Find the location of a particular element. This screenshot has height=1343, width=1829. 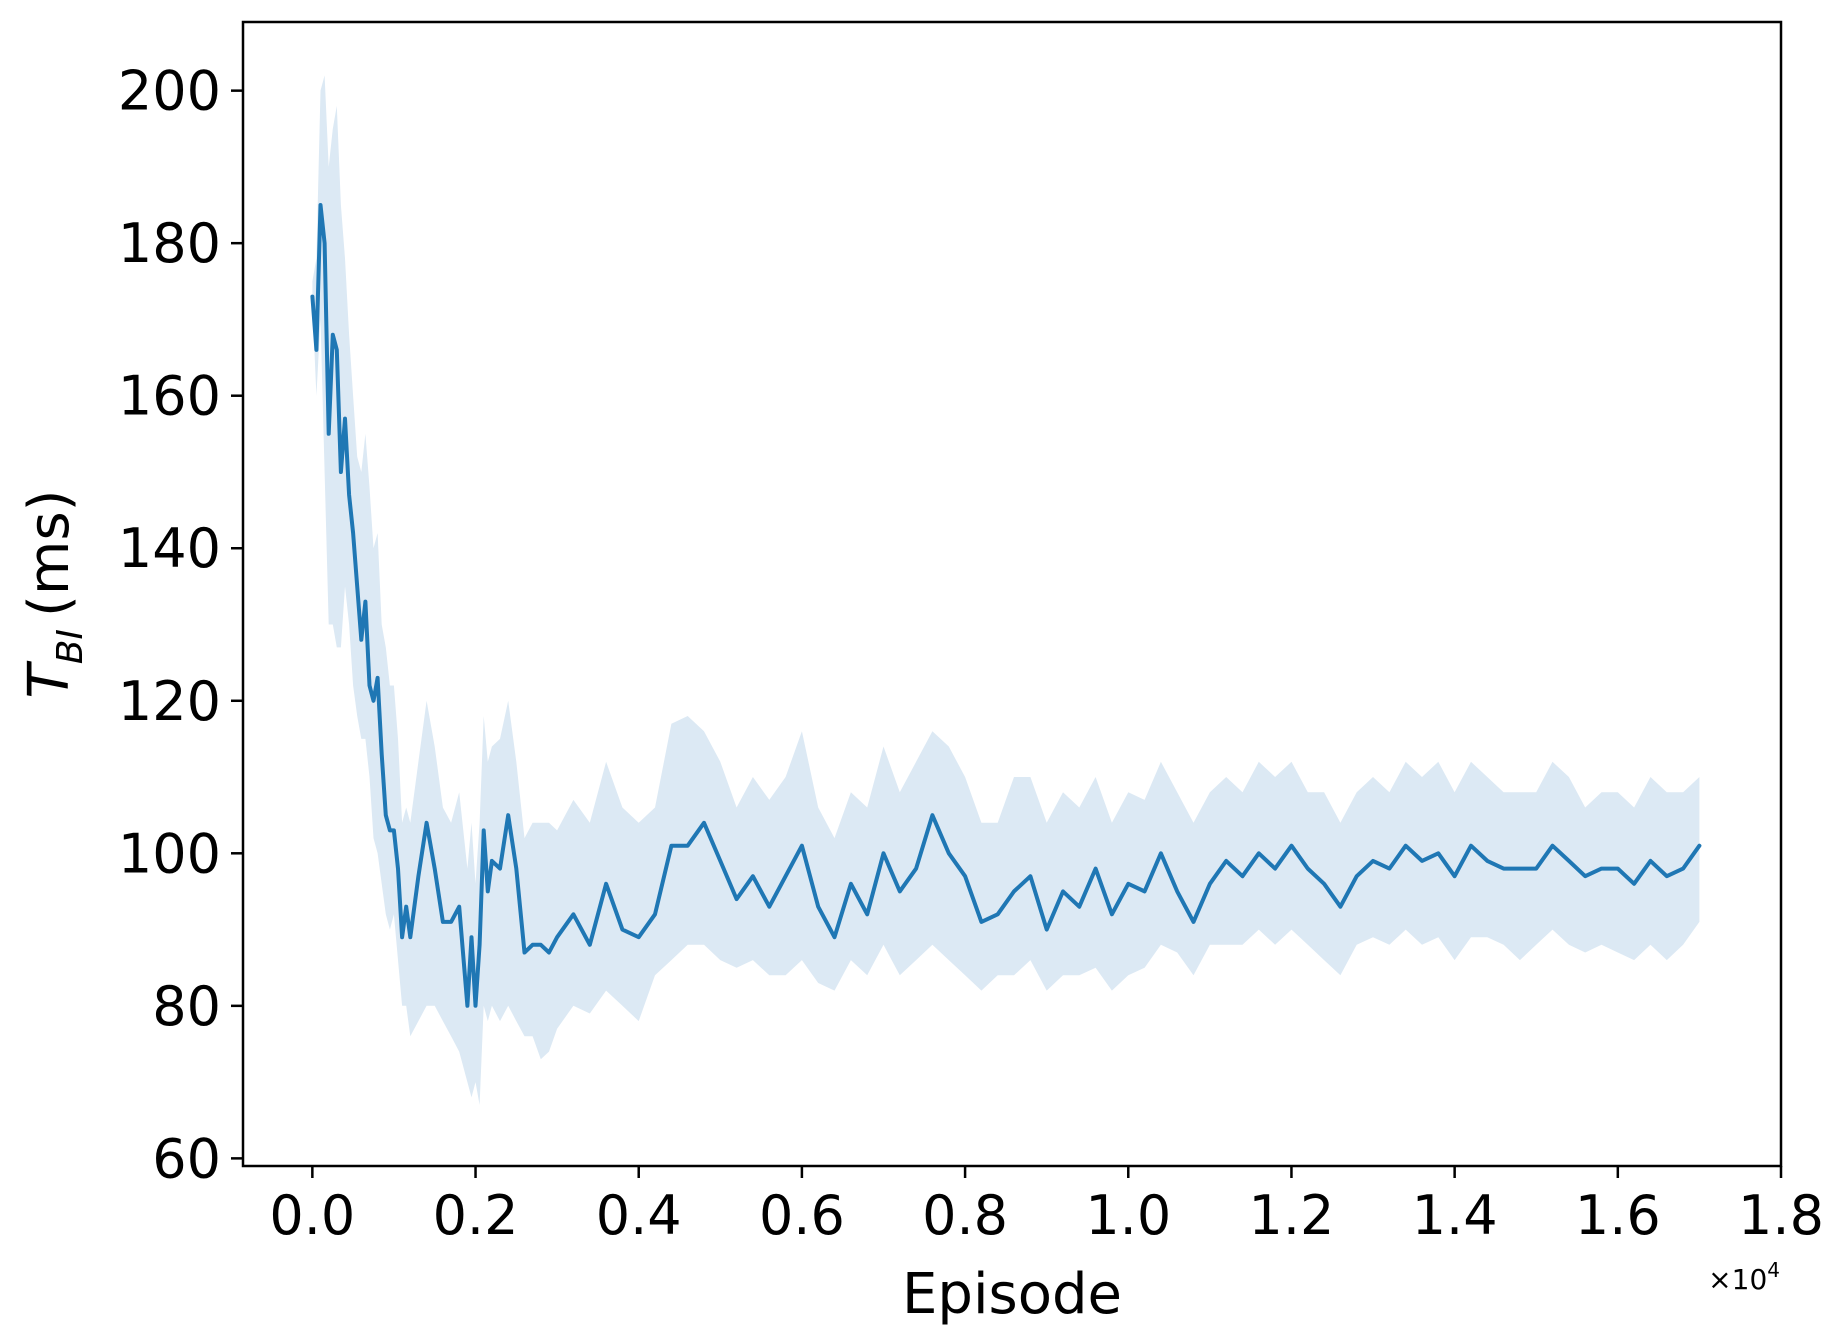

y-label-symbol: T is located at coordinates (49, 679).